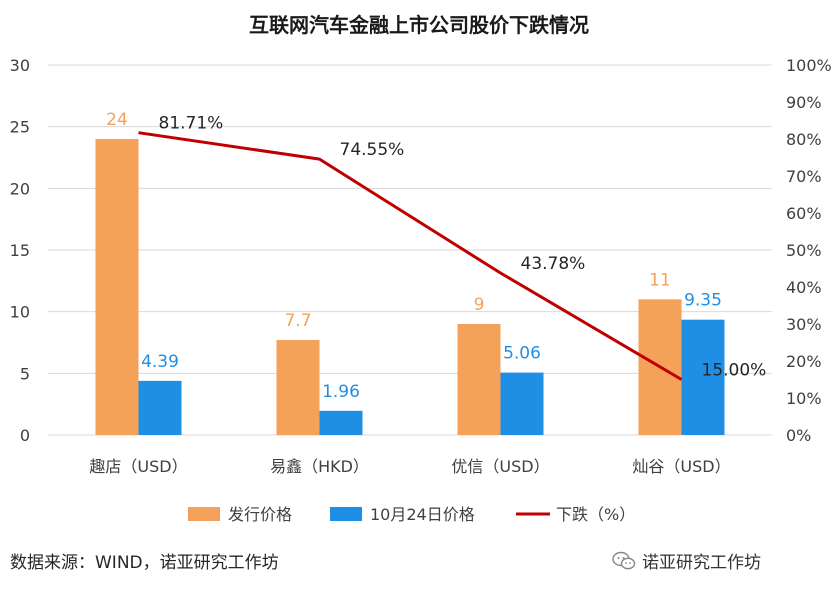 The image size is (838, 599). I want to click on category-label: 易鑫（HKD）, so click(319, 466).